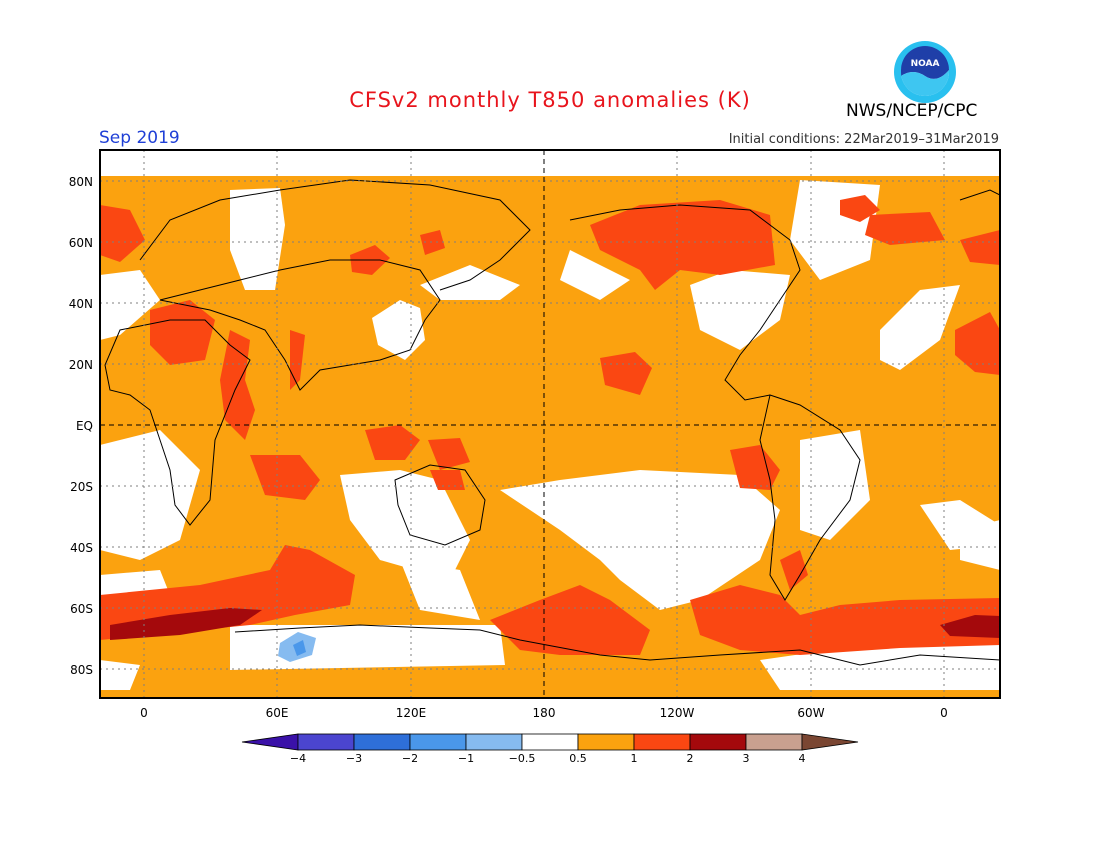 The image size is (1100, 850). What do you see at coordinates (830, 742) in the screenshot?
I see `colorbar-end-high` at bounding box center [830, 742].